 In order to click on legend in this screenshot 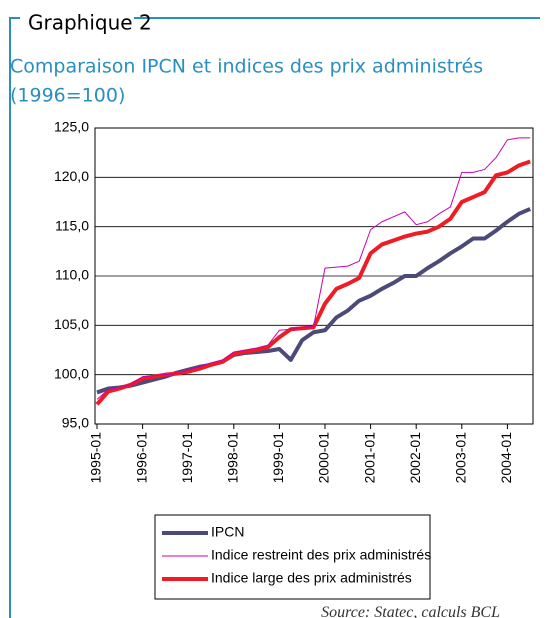, I will do `click(292, 557)`.